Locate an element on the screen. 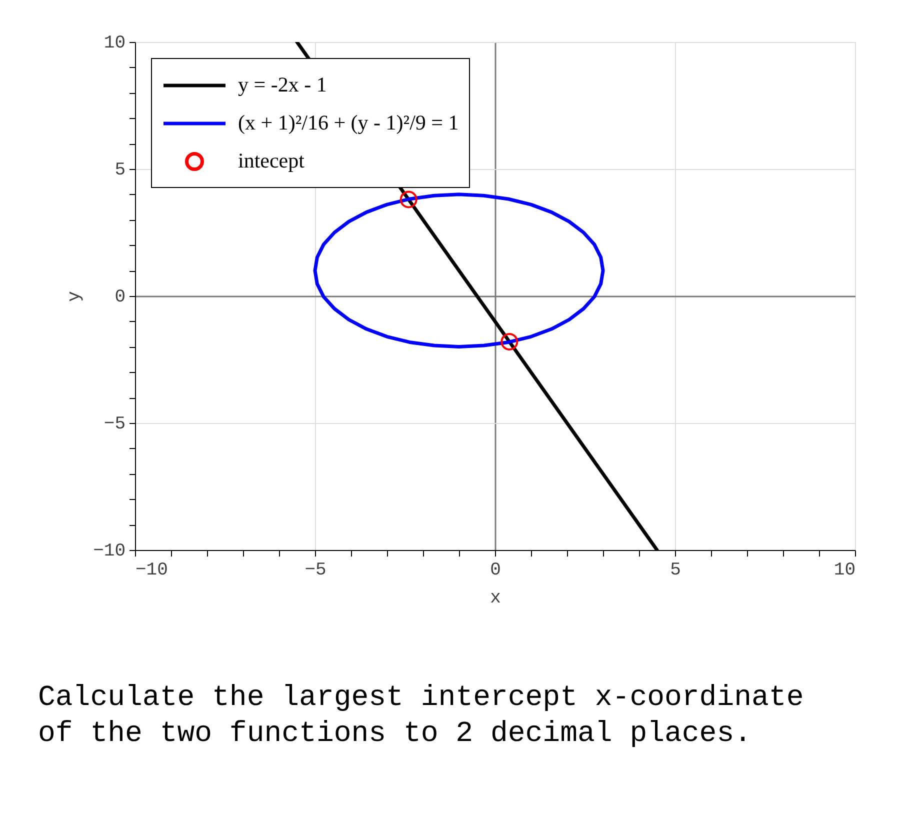 The width and height of the screenshot is (900, 825). y-tick-label: −5 is located at coordinates (115, 424).